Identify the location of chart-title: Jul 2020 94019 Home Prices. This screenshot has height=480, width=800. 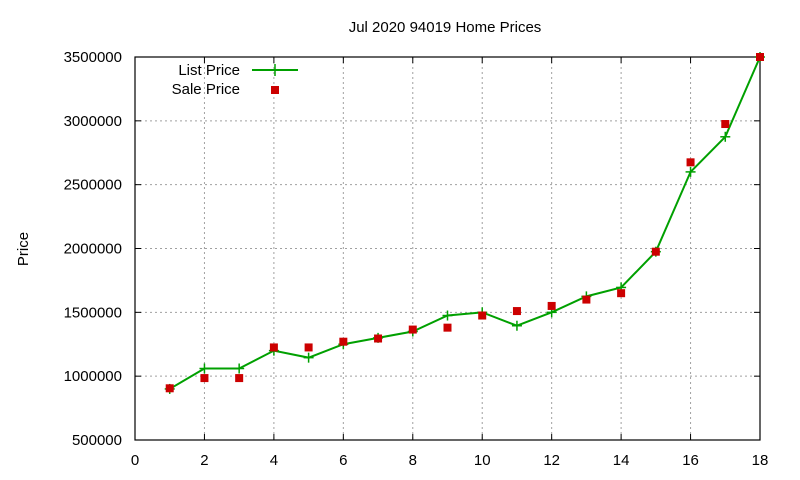
(445, 27).